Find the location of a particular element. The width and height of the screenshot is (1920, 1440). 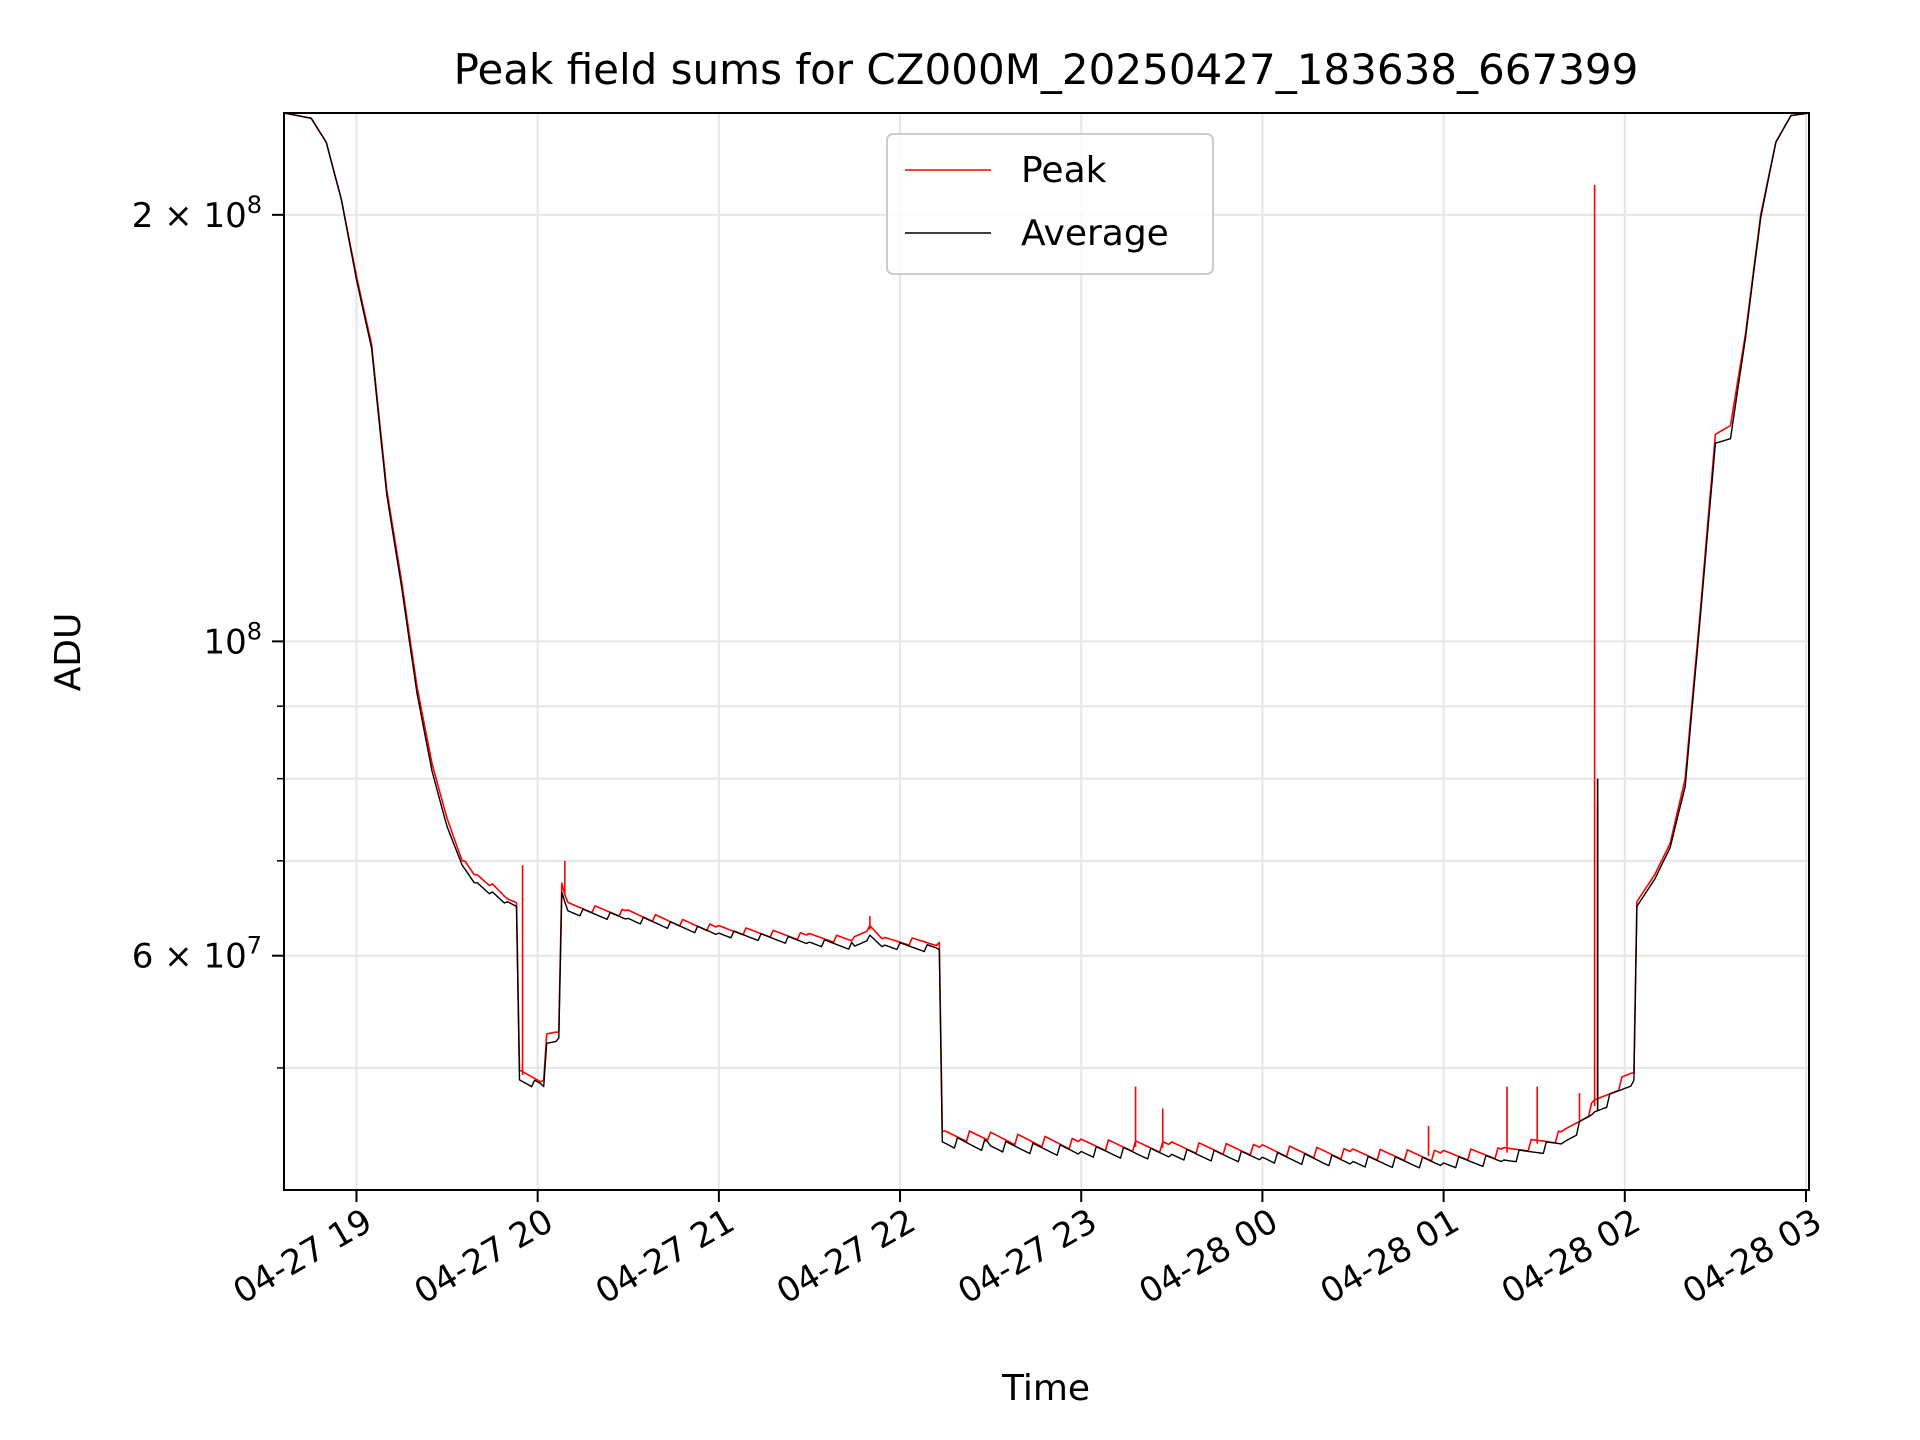

y-tick-label: 108 is located at coordinates (232, 639).